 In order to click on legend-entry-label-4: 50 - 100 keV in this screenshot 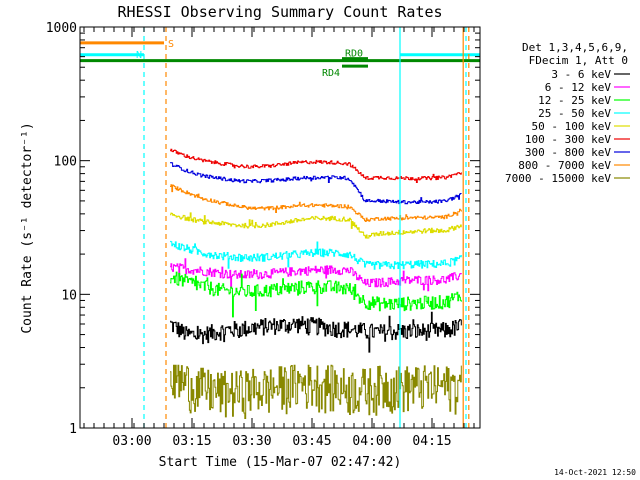, I will do `click(572, 126)`.